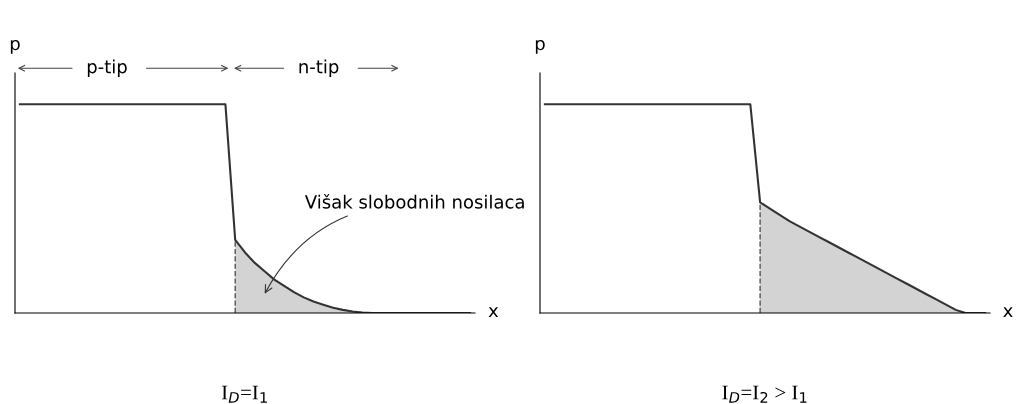 This screenshot has width=1018, height=404. Describe the element at coordinates (414, 201) in the screenshot. I see `annotation: Višak slobodnih nosilaca` at that location.